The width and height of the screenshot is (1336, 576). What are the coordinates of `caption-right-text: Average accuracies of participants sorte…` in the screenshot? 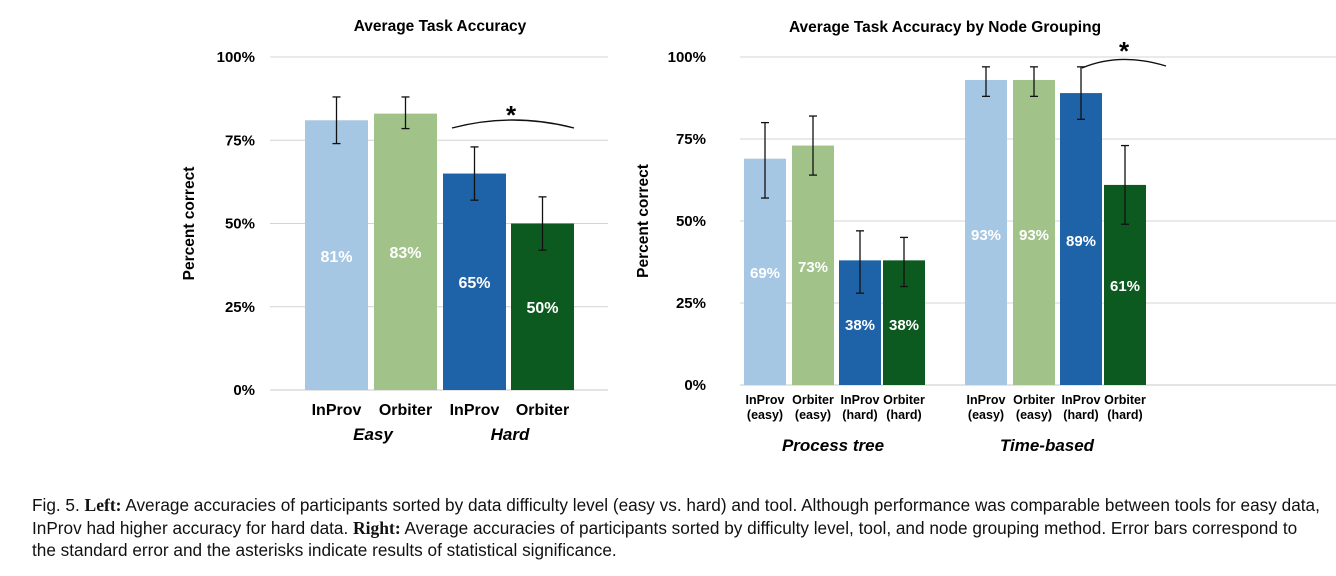 It's located at (665, 539).